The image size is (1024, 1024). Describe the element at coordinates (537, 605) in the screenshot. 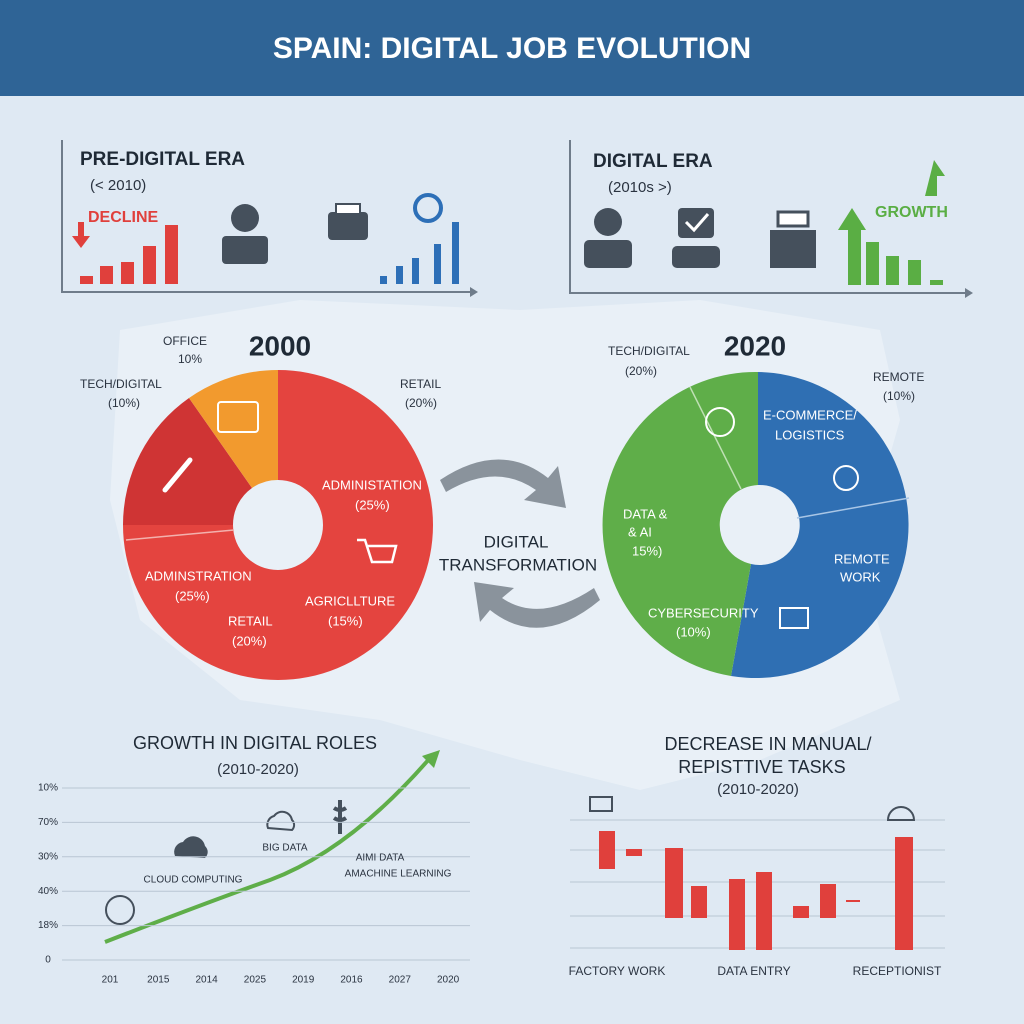

I see `transform-arrow` at that location.